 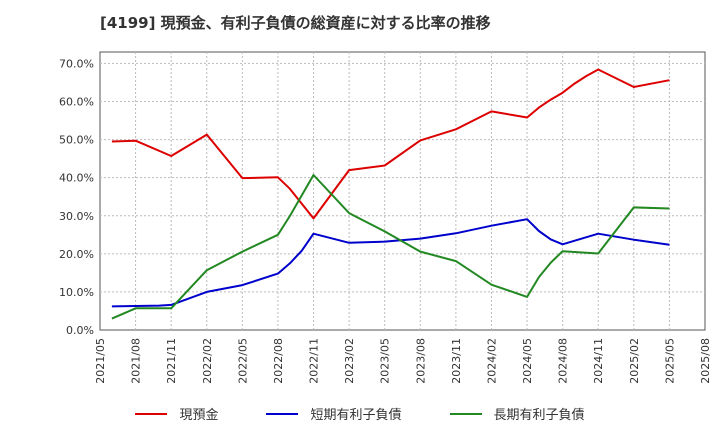 What do you see at coordinates (76, 292) in the screenshot?
I see `y-tick-label: 10.0%` at bounding box center [76, 292].